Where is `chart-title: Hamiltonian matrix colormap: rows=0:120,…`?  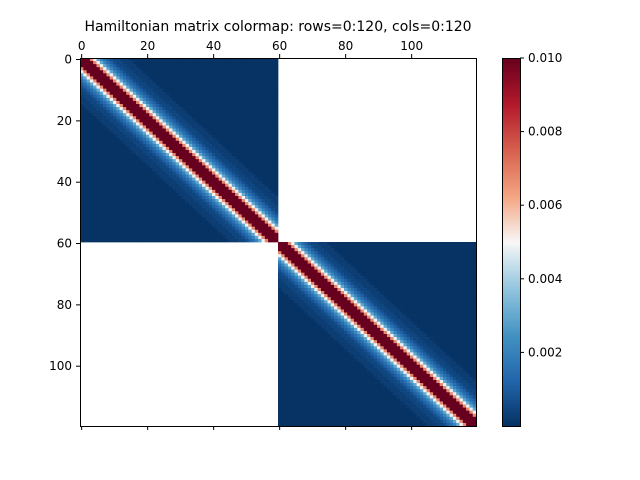 chart-title: Hamiltonian matrix colormap: rows=0:120,… is located at coordinates (277, 27).